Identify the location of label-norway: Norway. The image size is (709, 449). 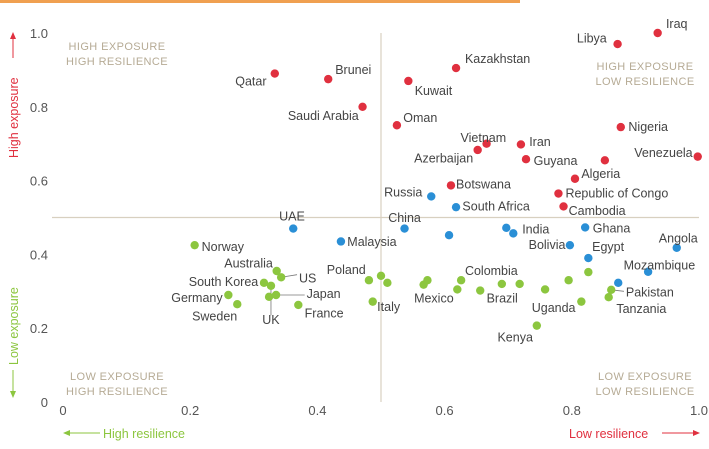
(223, 247).